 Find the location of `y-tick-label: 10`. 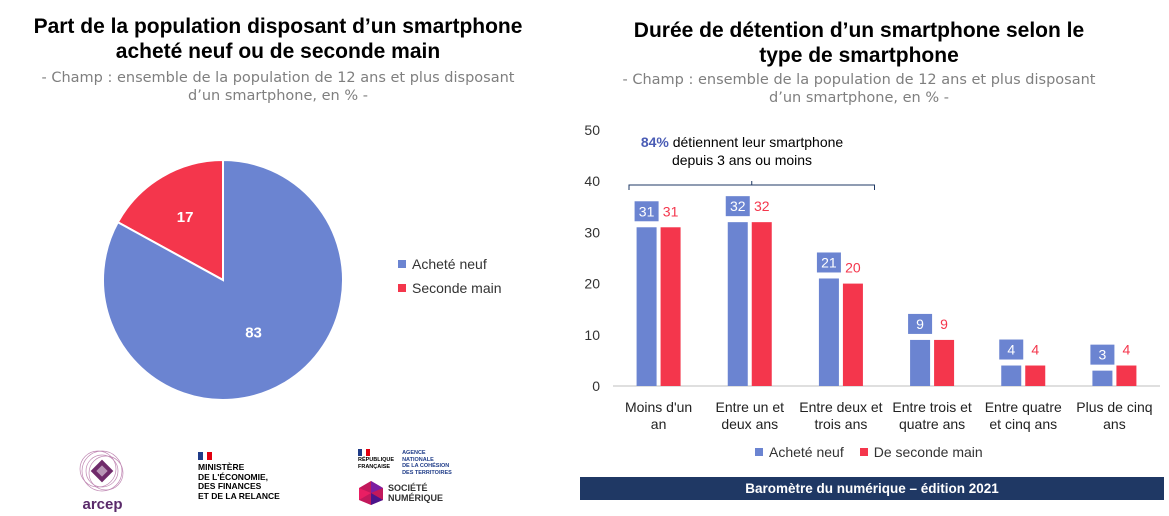

y-tick-label: 10 is located at coordinates (592, 335).